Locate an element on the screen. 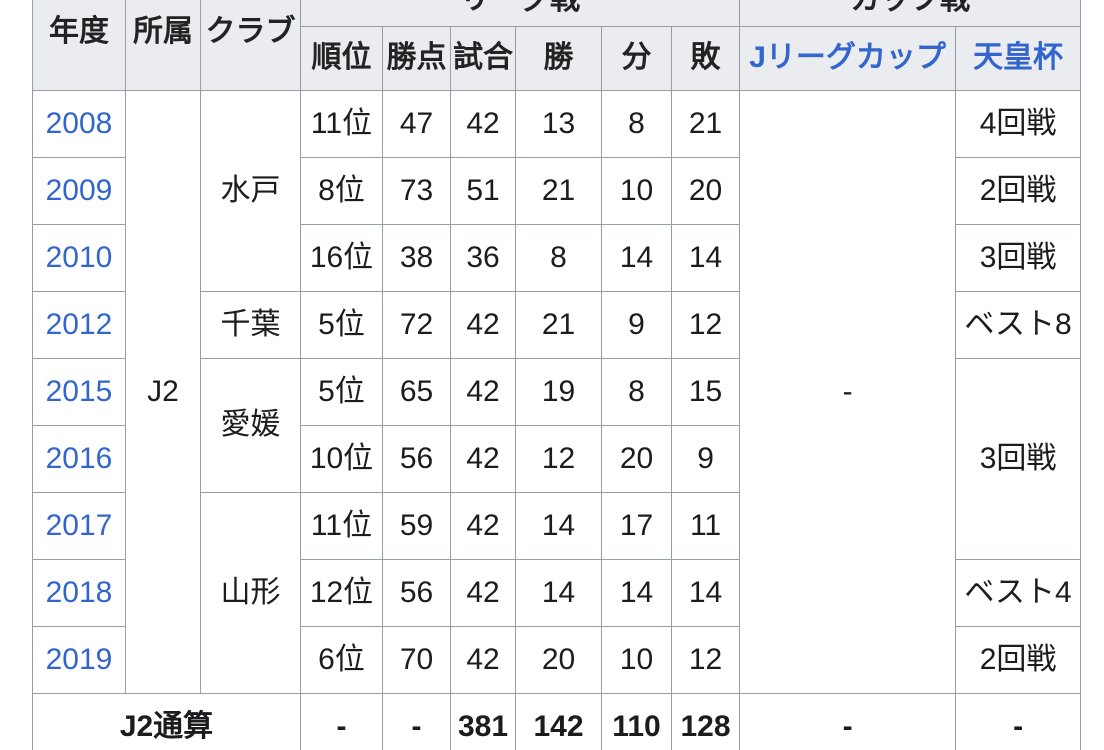  total-draws-cell: 110 is located at coordinates (636, 721).